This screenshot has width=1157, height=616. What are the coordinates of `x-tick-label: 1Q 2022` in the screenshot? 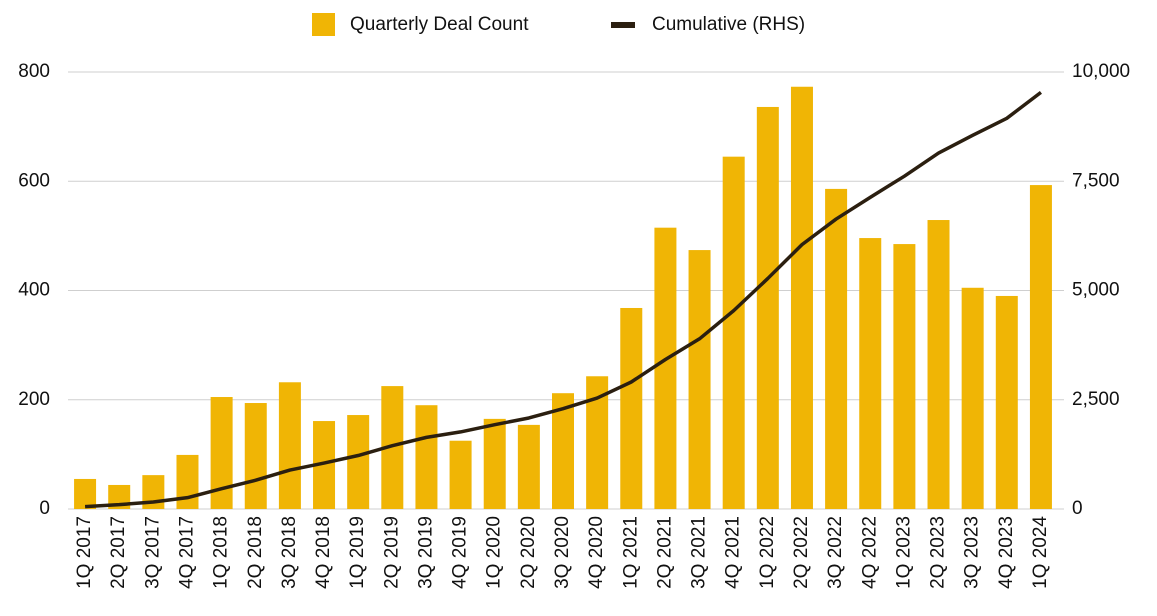 It's located at (767, 552).